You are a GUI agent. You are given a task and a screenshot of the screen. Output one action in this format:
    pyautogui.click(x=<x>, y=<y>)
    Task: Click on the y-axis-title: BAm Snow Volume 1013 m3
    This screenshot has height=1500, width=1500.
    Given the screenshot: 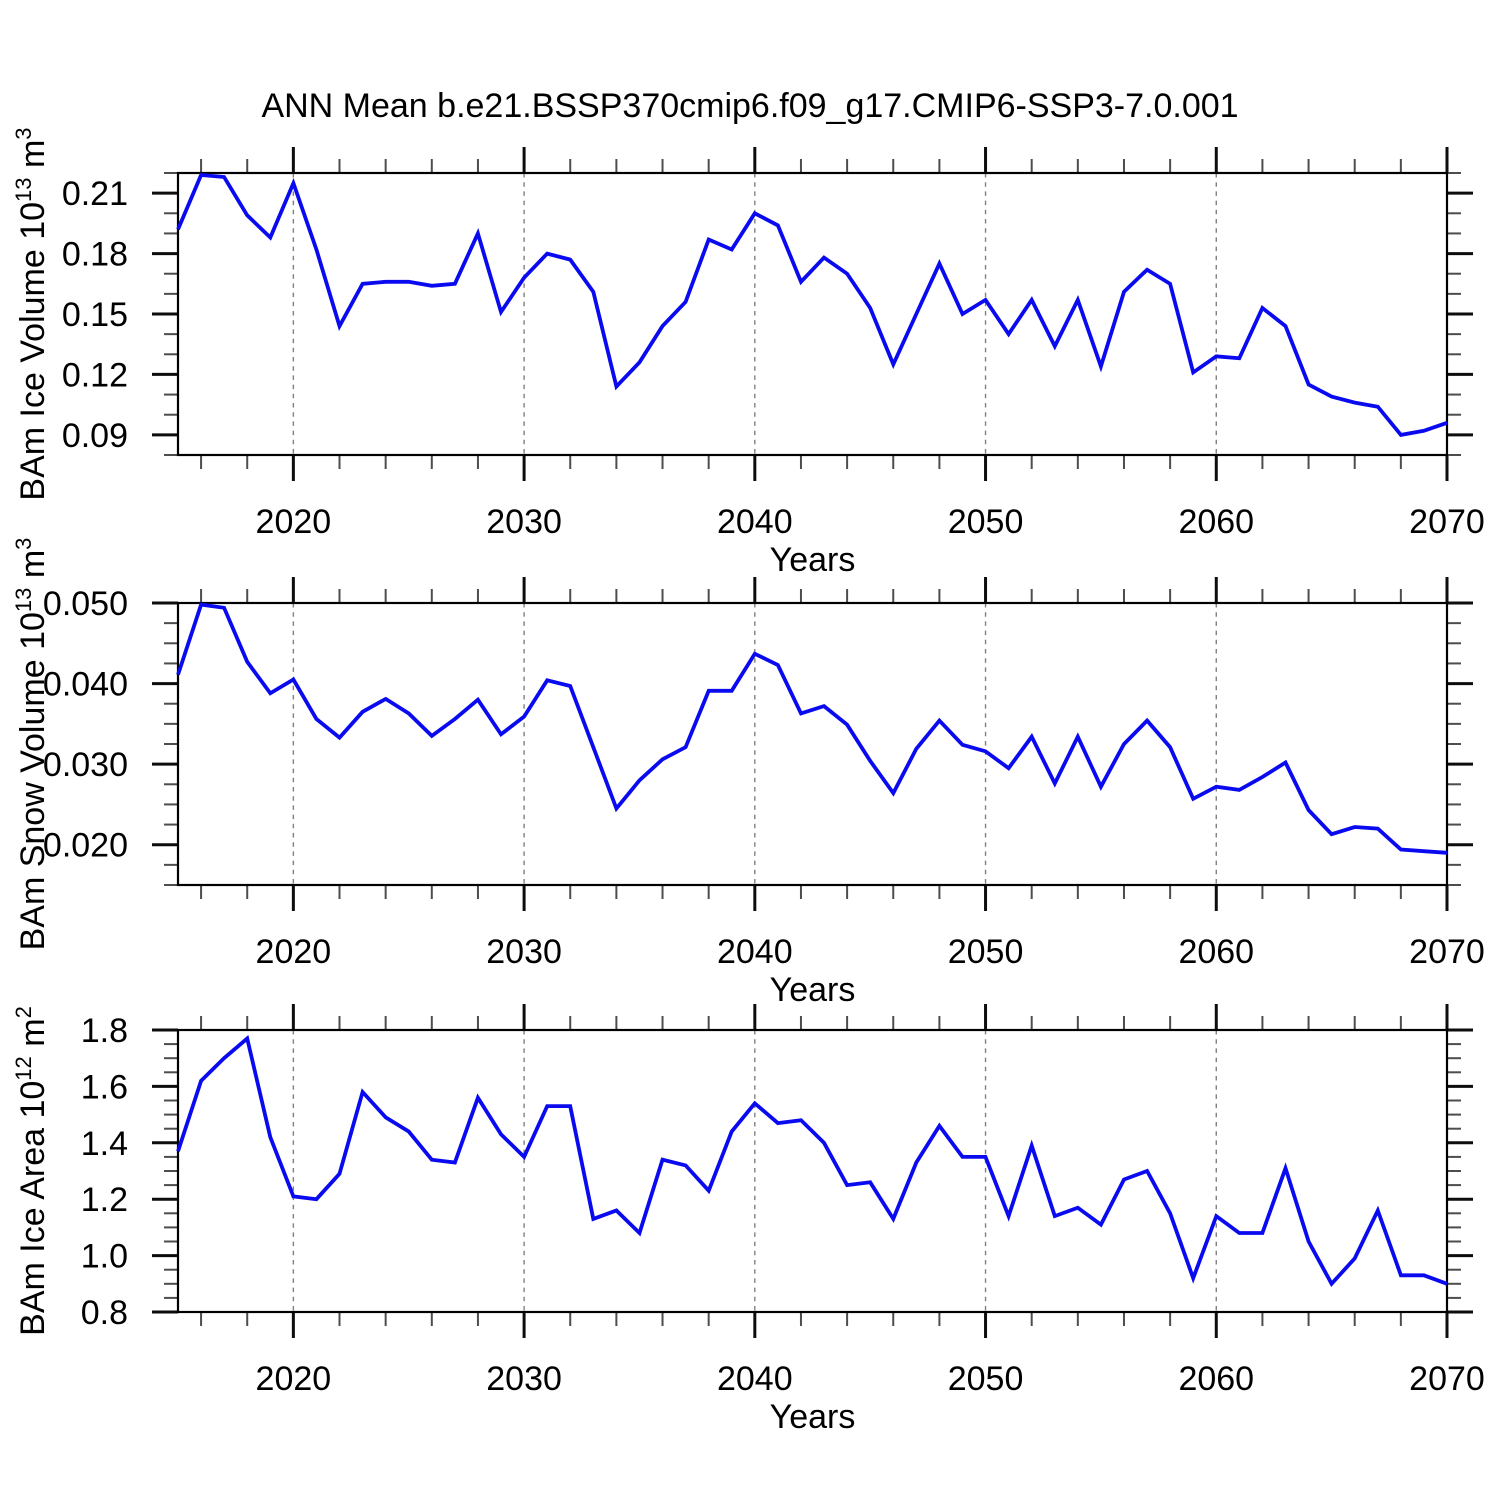 What is the action you would take?
    pyautogui.click(x=31, y=744)
    